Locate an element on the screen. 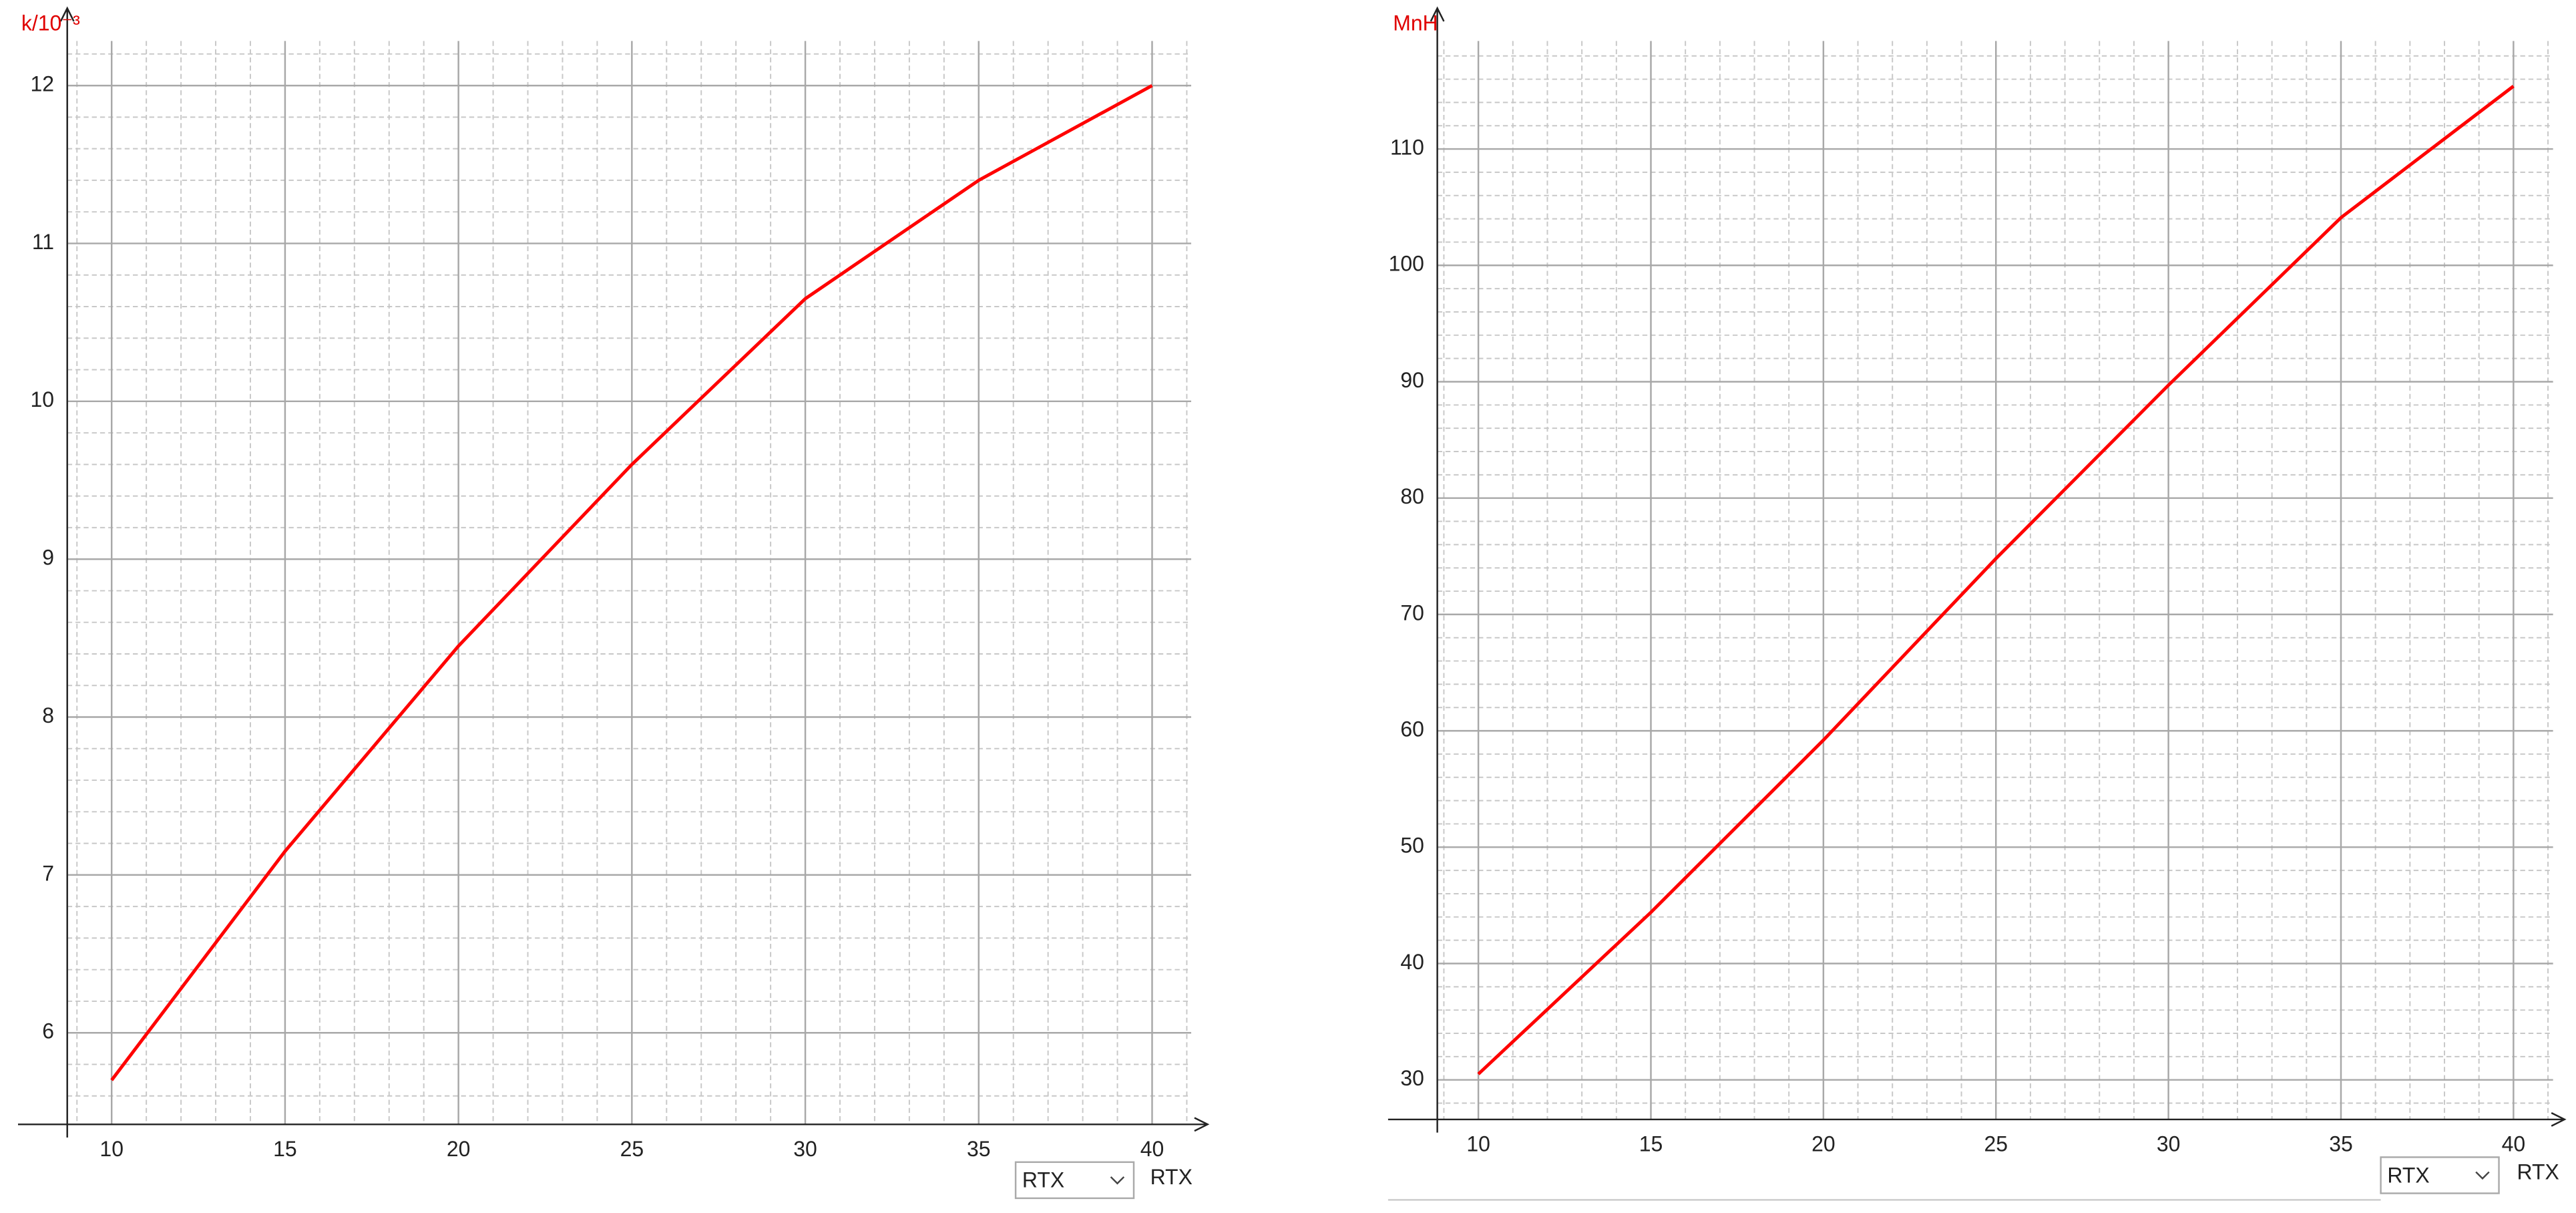 The width and height of the screenshot is (2576, 1213). y-tick-label: 110 is located at coordinates (1407, 148).